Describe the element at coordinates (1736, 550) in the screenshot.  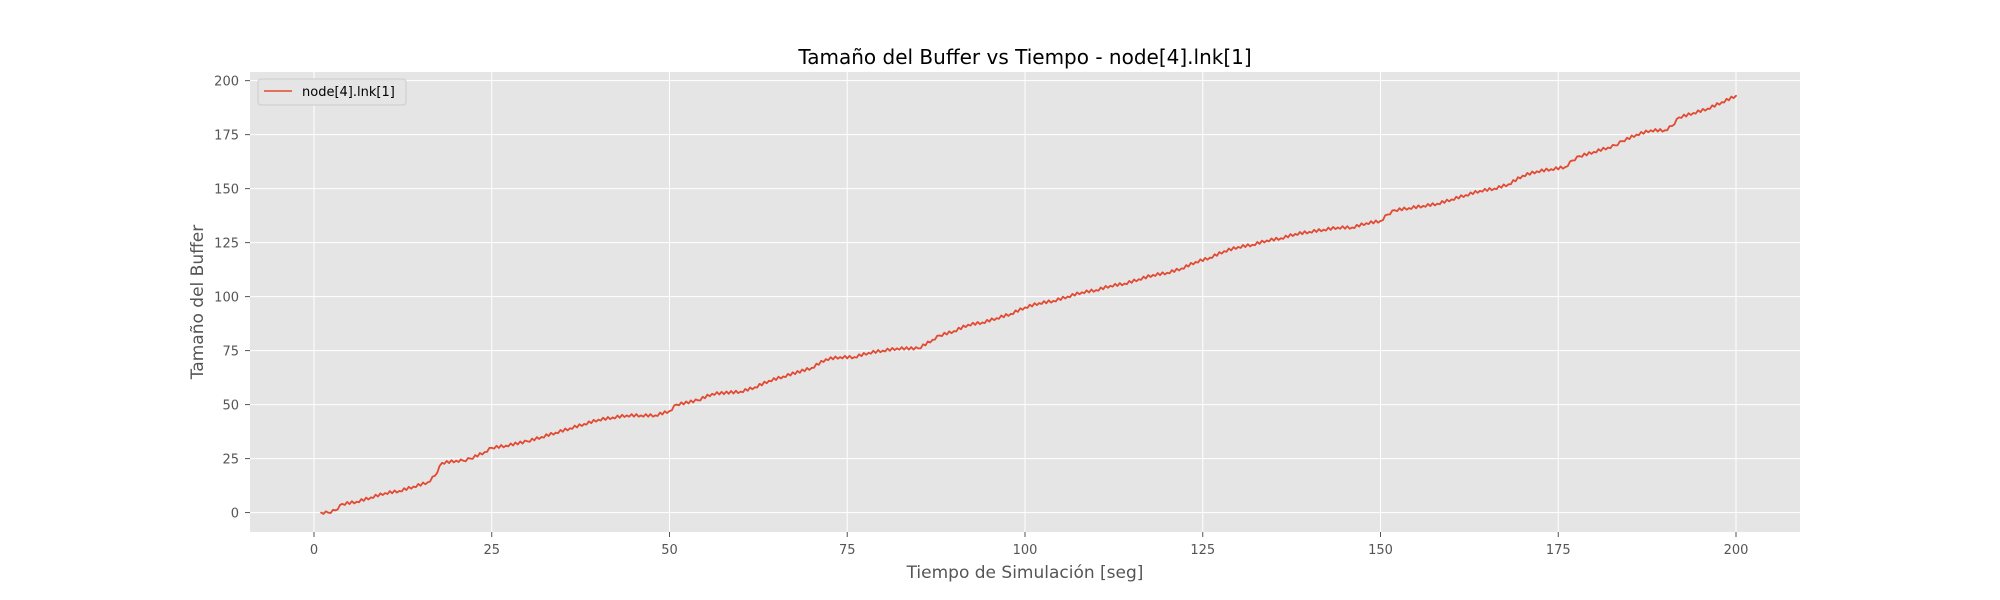
I see `x-tick-label: 200` at that location.